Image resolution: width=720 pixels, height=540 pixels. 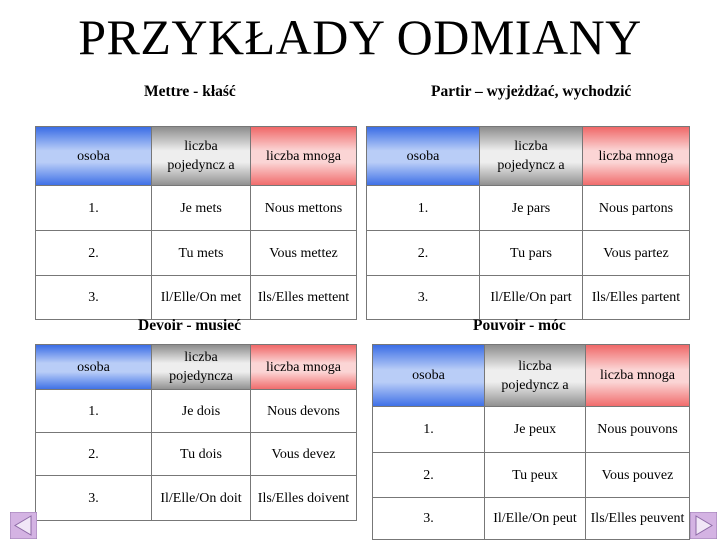 What do you see at coordinates (535, 475) in the screenshot?
I see `singular-cell: Tu peux` at bounding box center [535, 475].